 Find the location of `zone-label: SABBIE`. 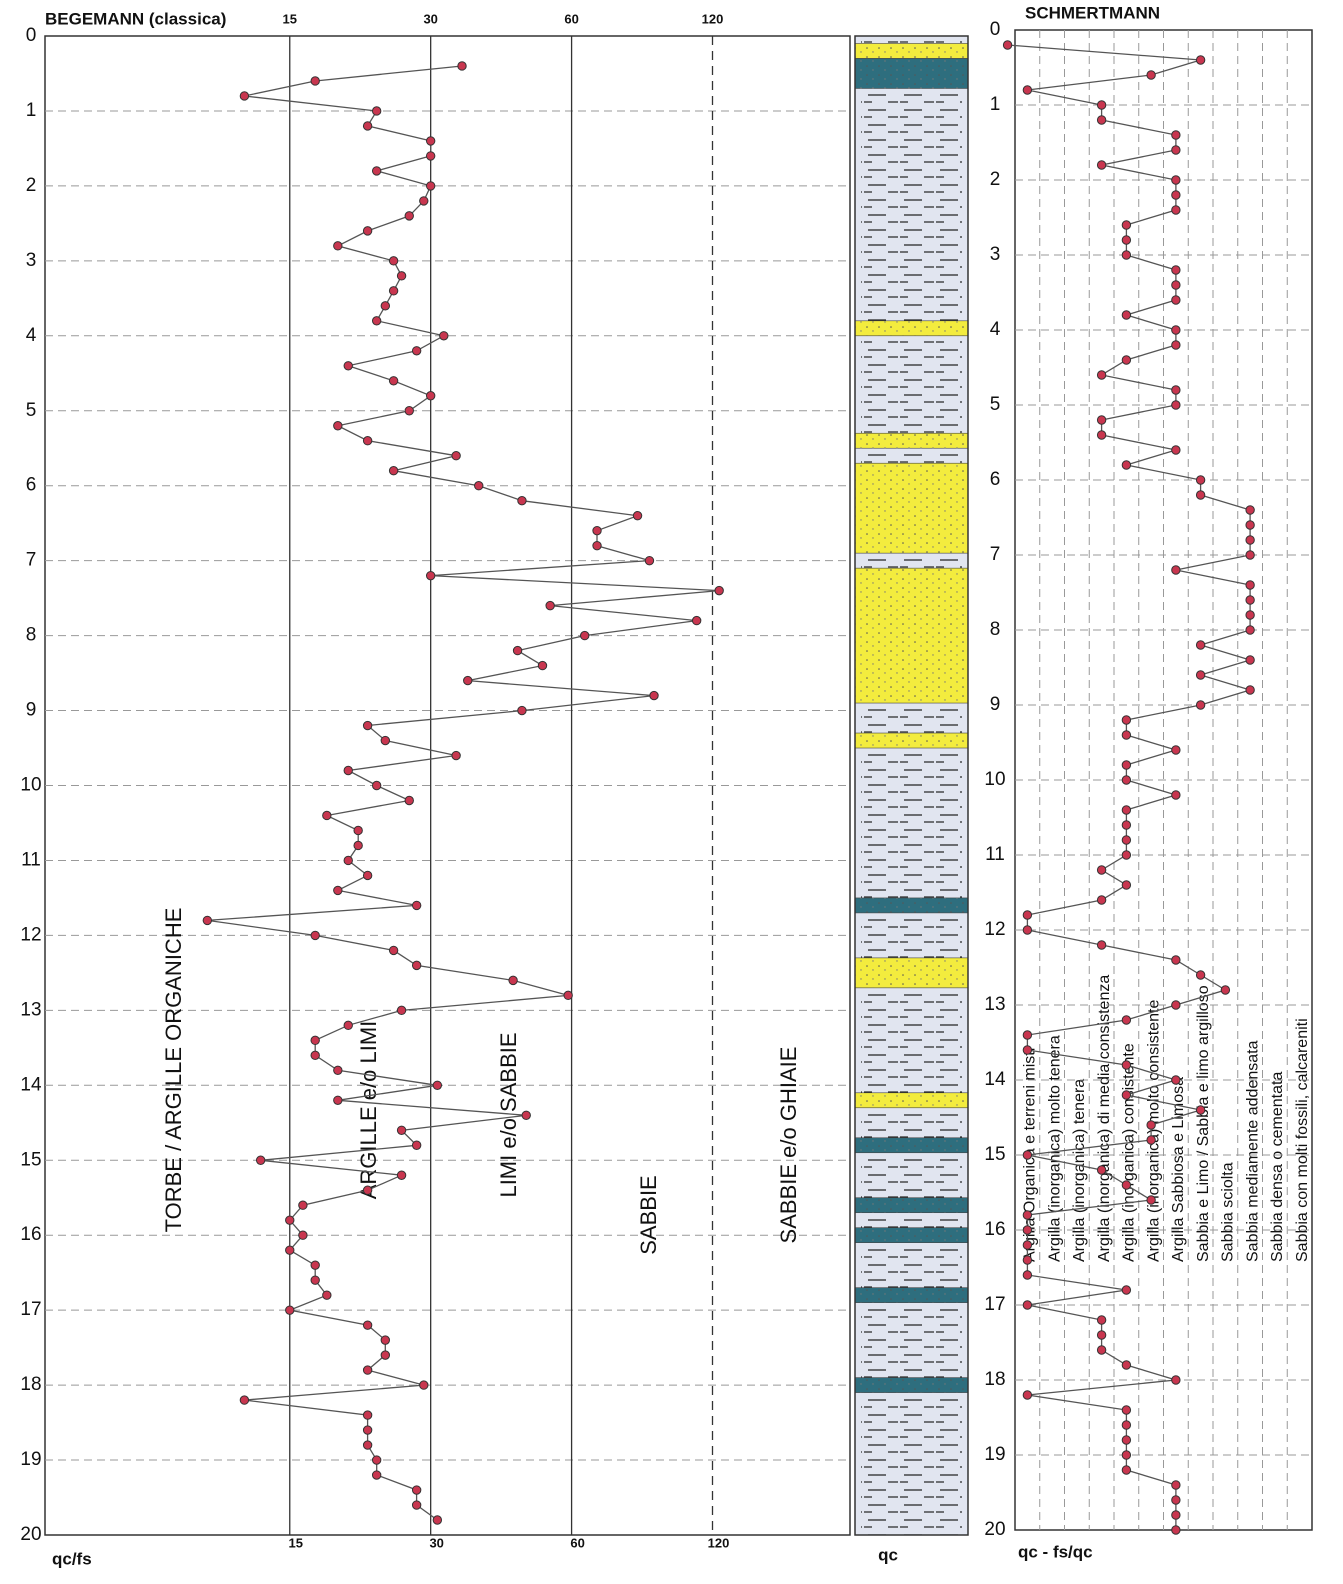

zone-label: SABBIE is located at coordinates (648, 1214).